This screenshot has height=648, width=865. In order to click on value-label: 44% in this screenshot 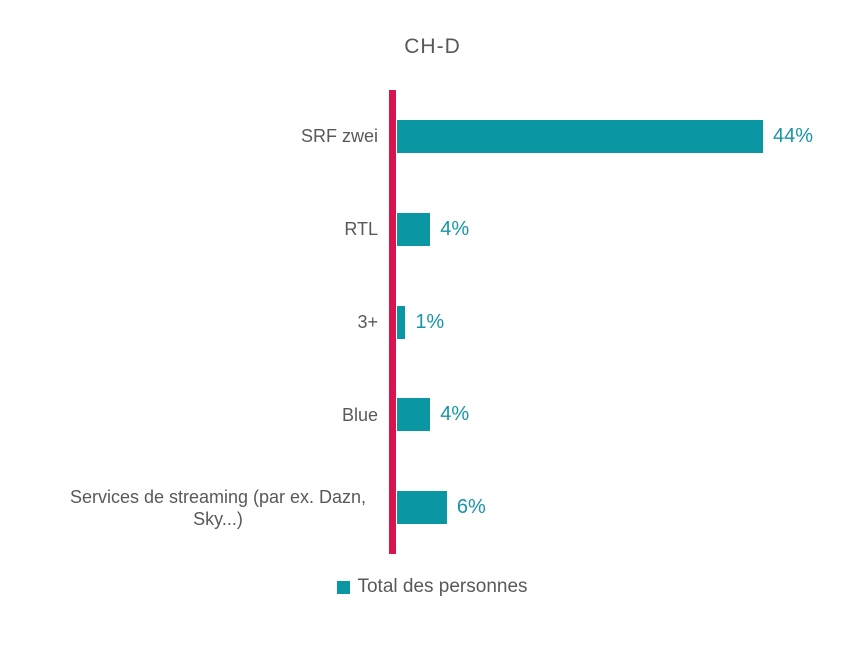, I will do `click(793, 135)`.